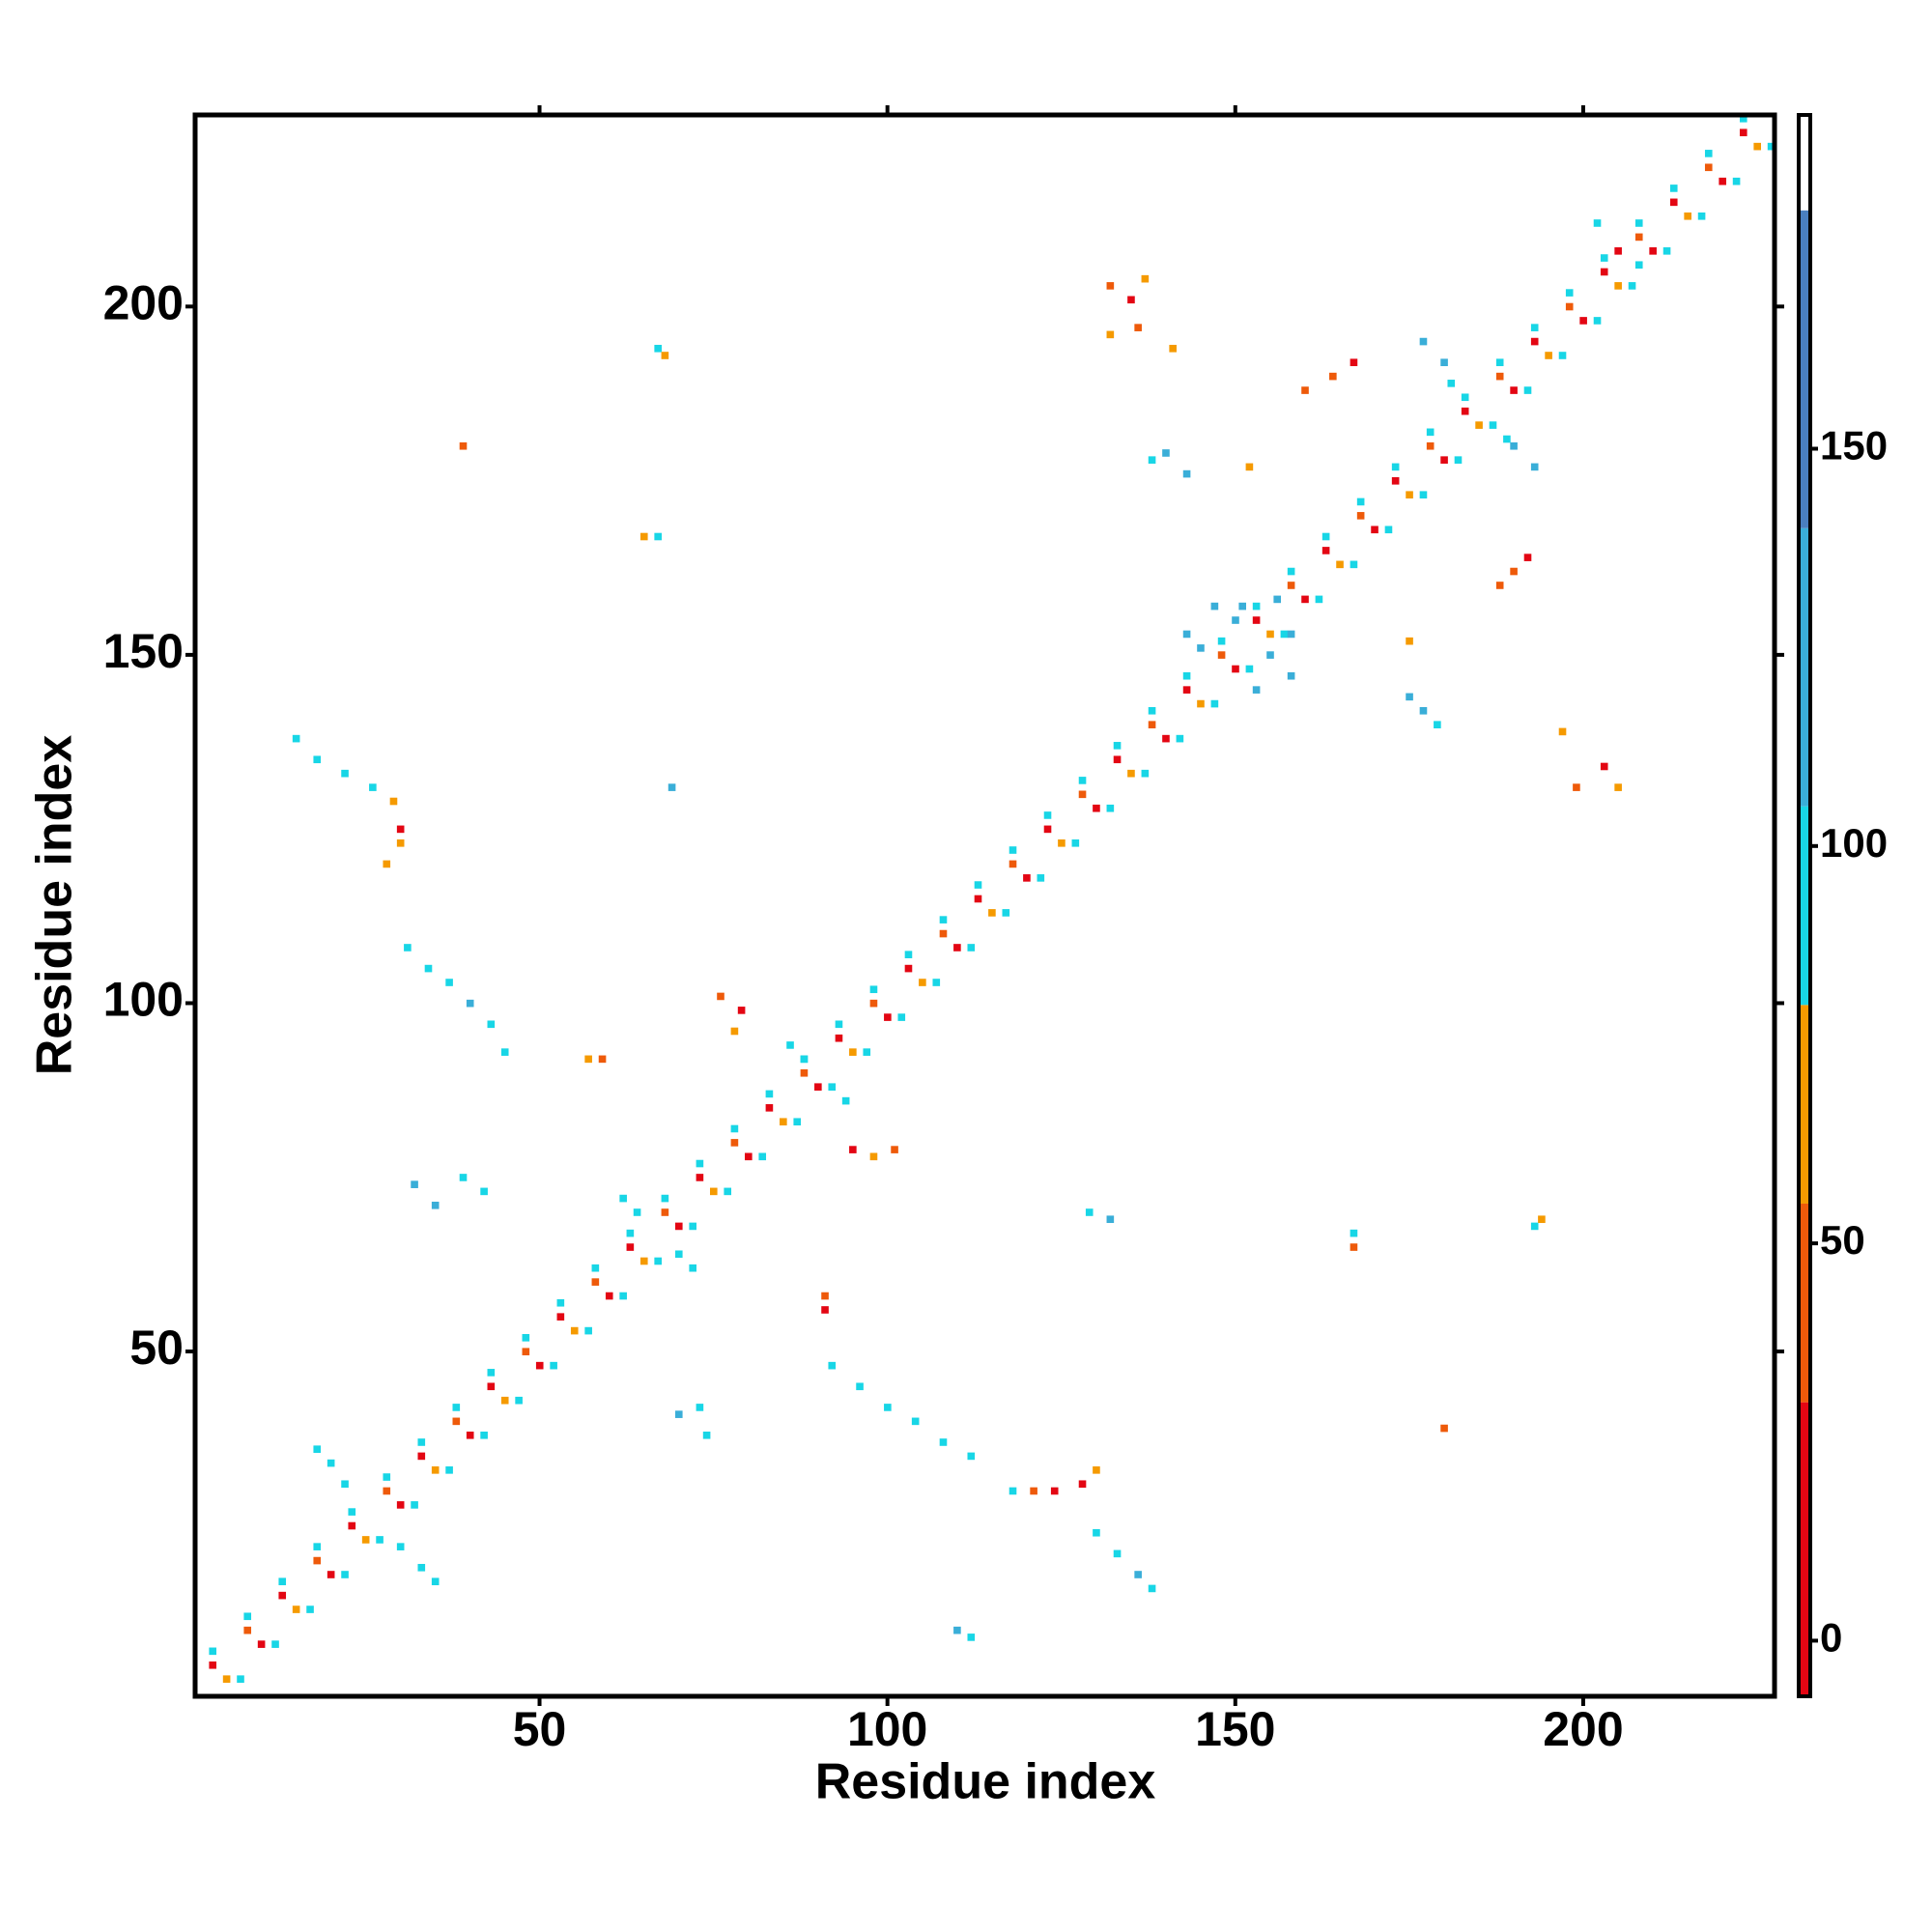 This screenshot has height=1932, width=1932. Describe the element at coordinates (55, 905) in the screenshot. I see `y-axis-title: Residue index` at that location.